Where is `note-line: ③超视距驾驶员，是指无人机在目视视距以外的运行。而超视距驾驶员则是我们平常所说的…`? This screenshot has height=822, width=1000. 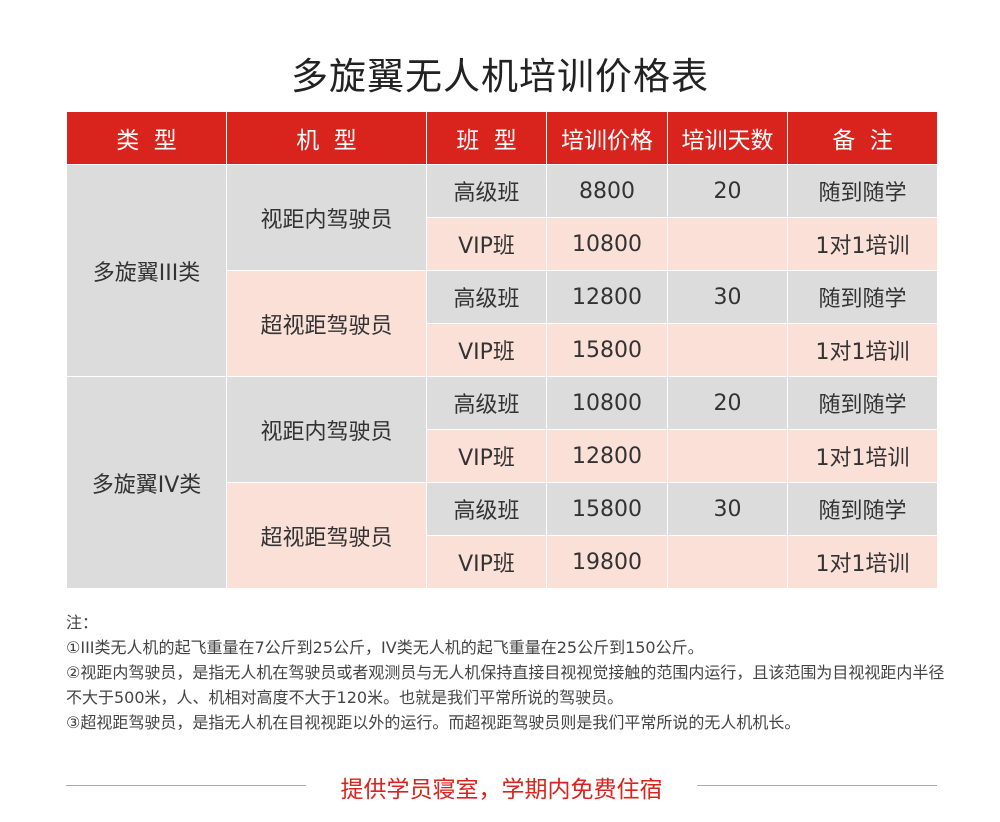
note-line: ③超视距驾驶员，是指无人机在目视视距以外的运行。而超视距驾驶员则是我们平常所说的… is located at coordinates (433, 722).